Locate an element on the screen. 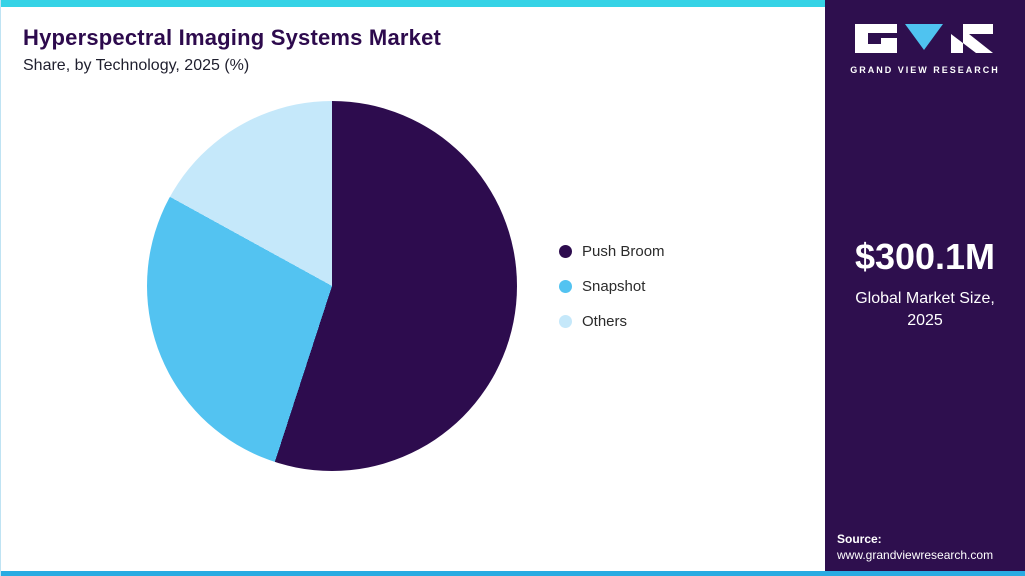 This screenshot has height=576, width=1025. market-size-label: Global Market Size, 2025 is located at coordinates (925, 309).